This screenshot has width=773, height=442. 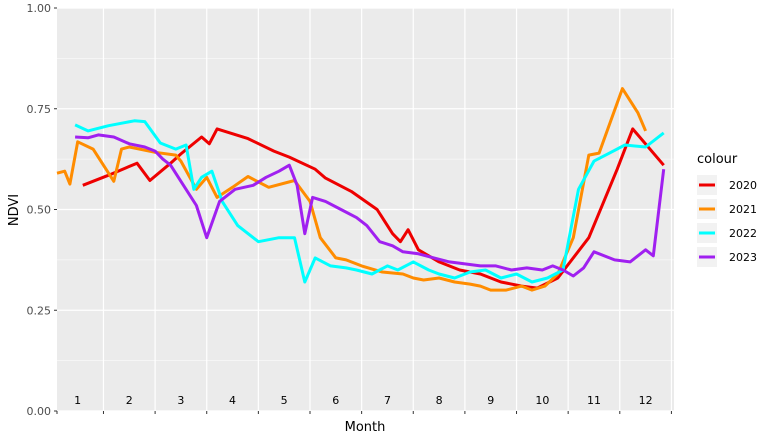 I want to click on month-label: 6, so click(x=335, y=400).